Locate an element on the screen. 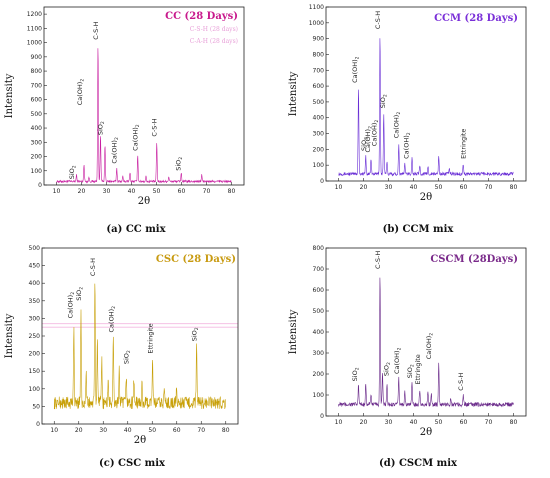  panel-caption: (d) CSCM mix is located at coordinates (418, 463).